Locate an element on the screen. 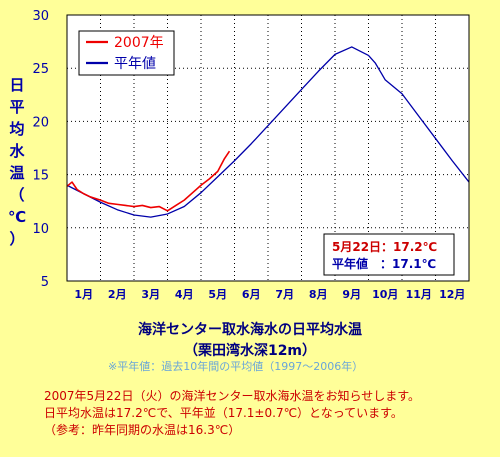  chart-caption-title: 海洋センター取水海水の日平均水温 is located at coordinates (250, 330).